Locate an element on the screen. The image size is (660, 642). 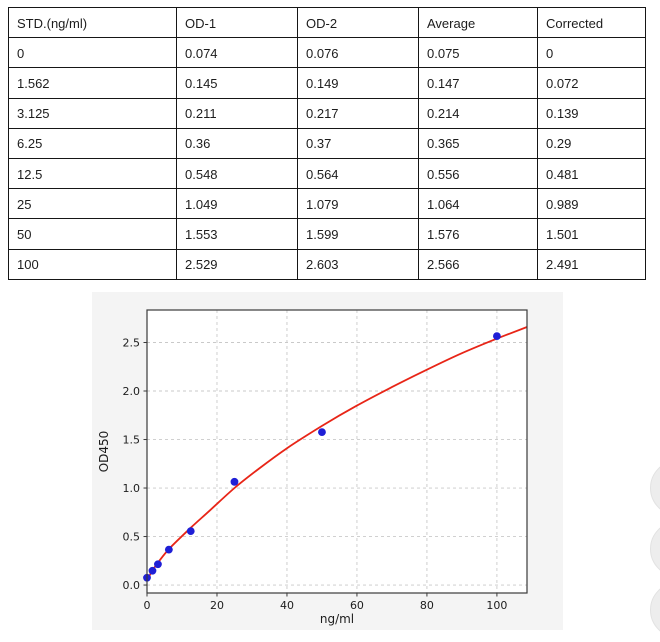
y-tick-label: 2.0 is located at coordinates (132, 391).